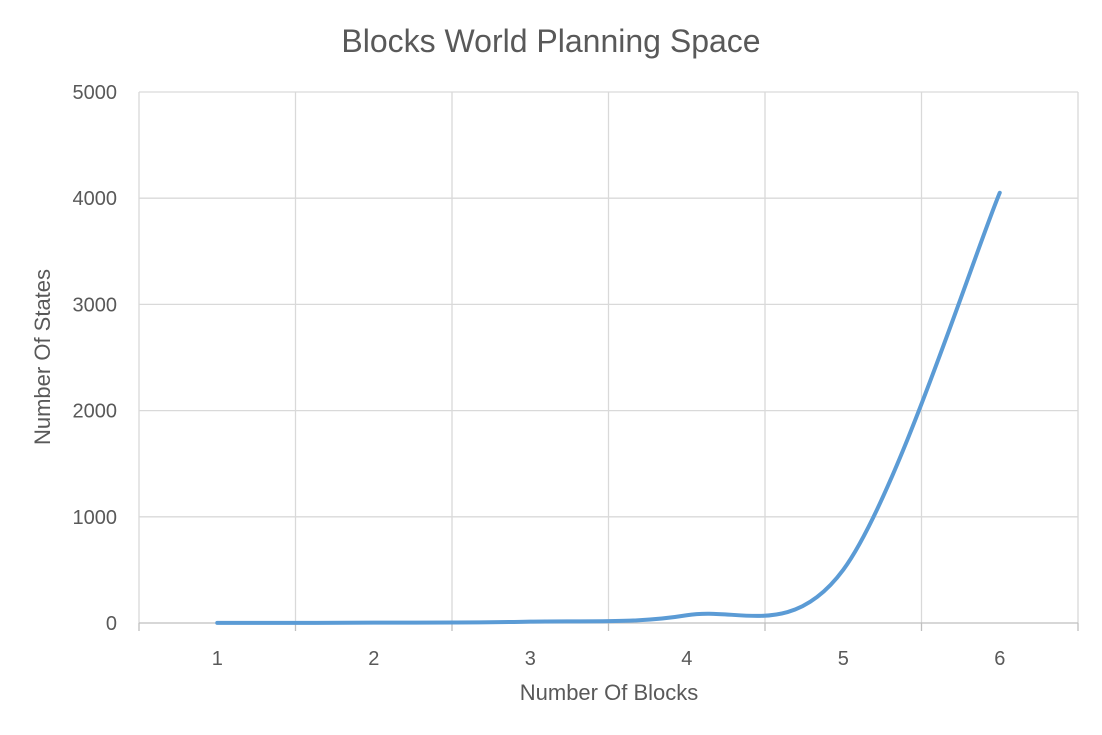  Describe the element at coordinates (373, 659) in the screenshot. I see `x-tick-label: 2` at that location.